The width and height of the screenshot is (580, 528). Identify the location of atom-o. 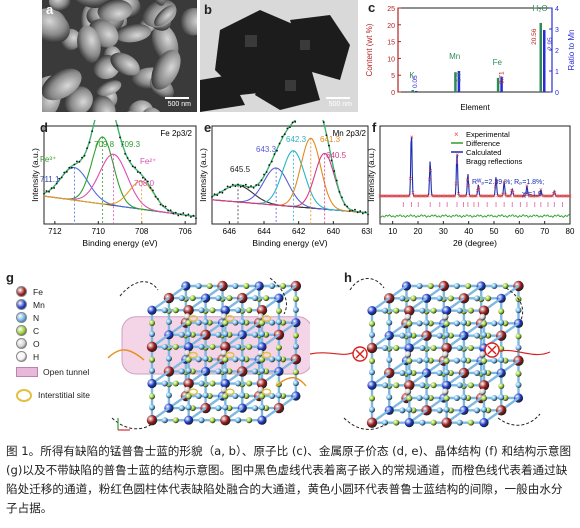
(408, 391).